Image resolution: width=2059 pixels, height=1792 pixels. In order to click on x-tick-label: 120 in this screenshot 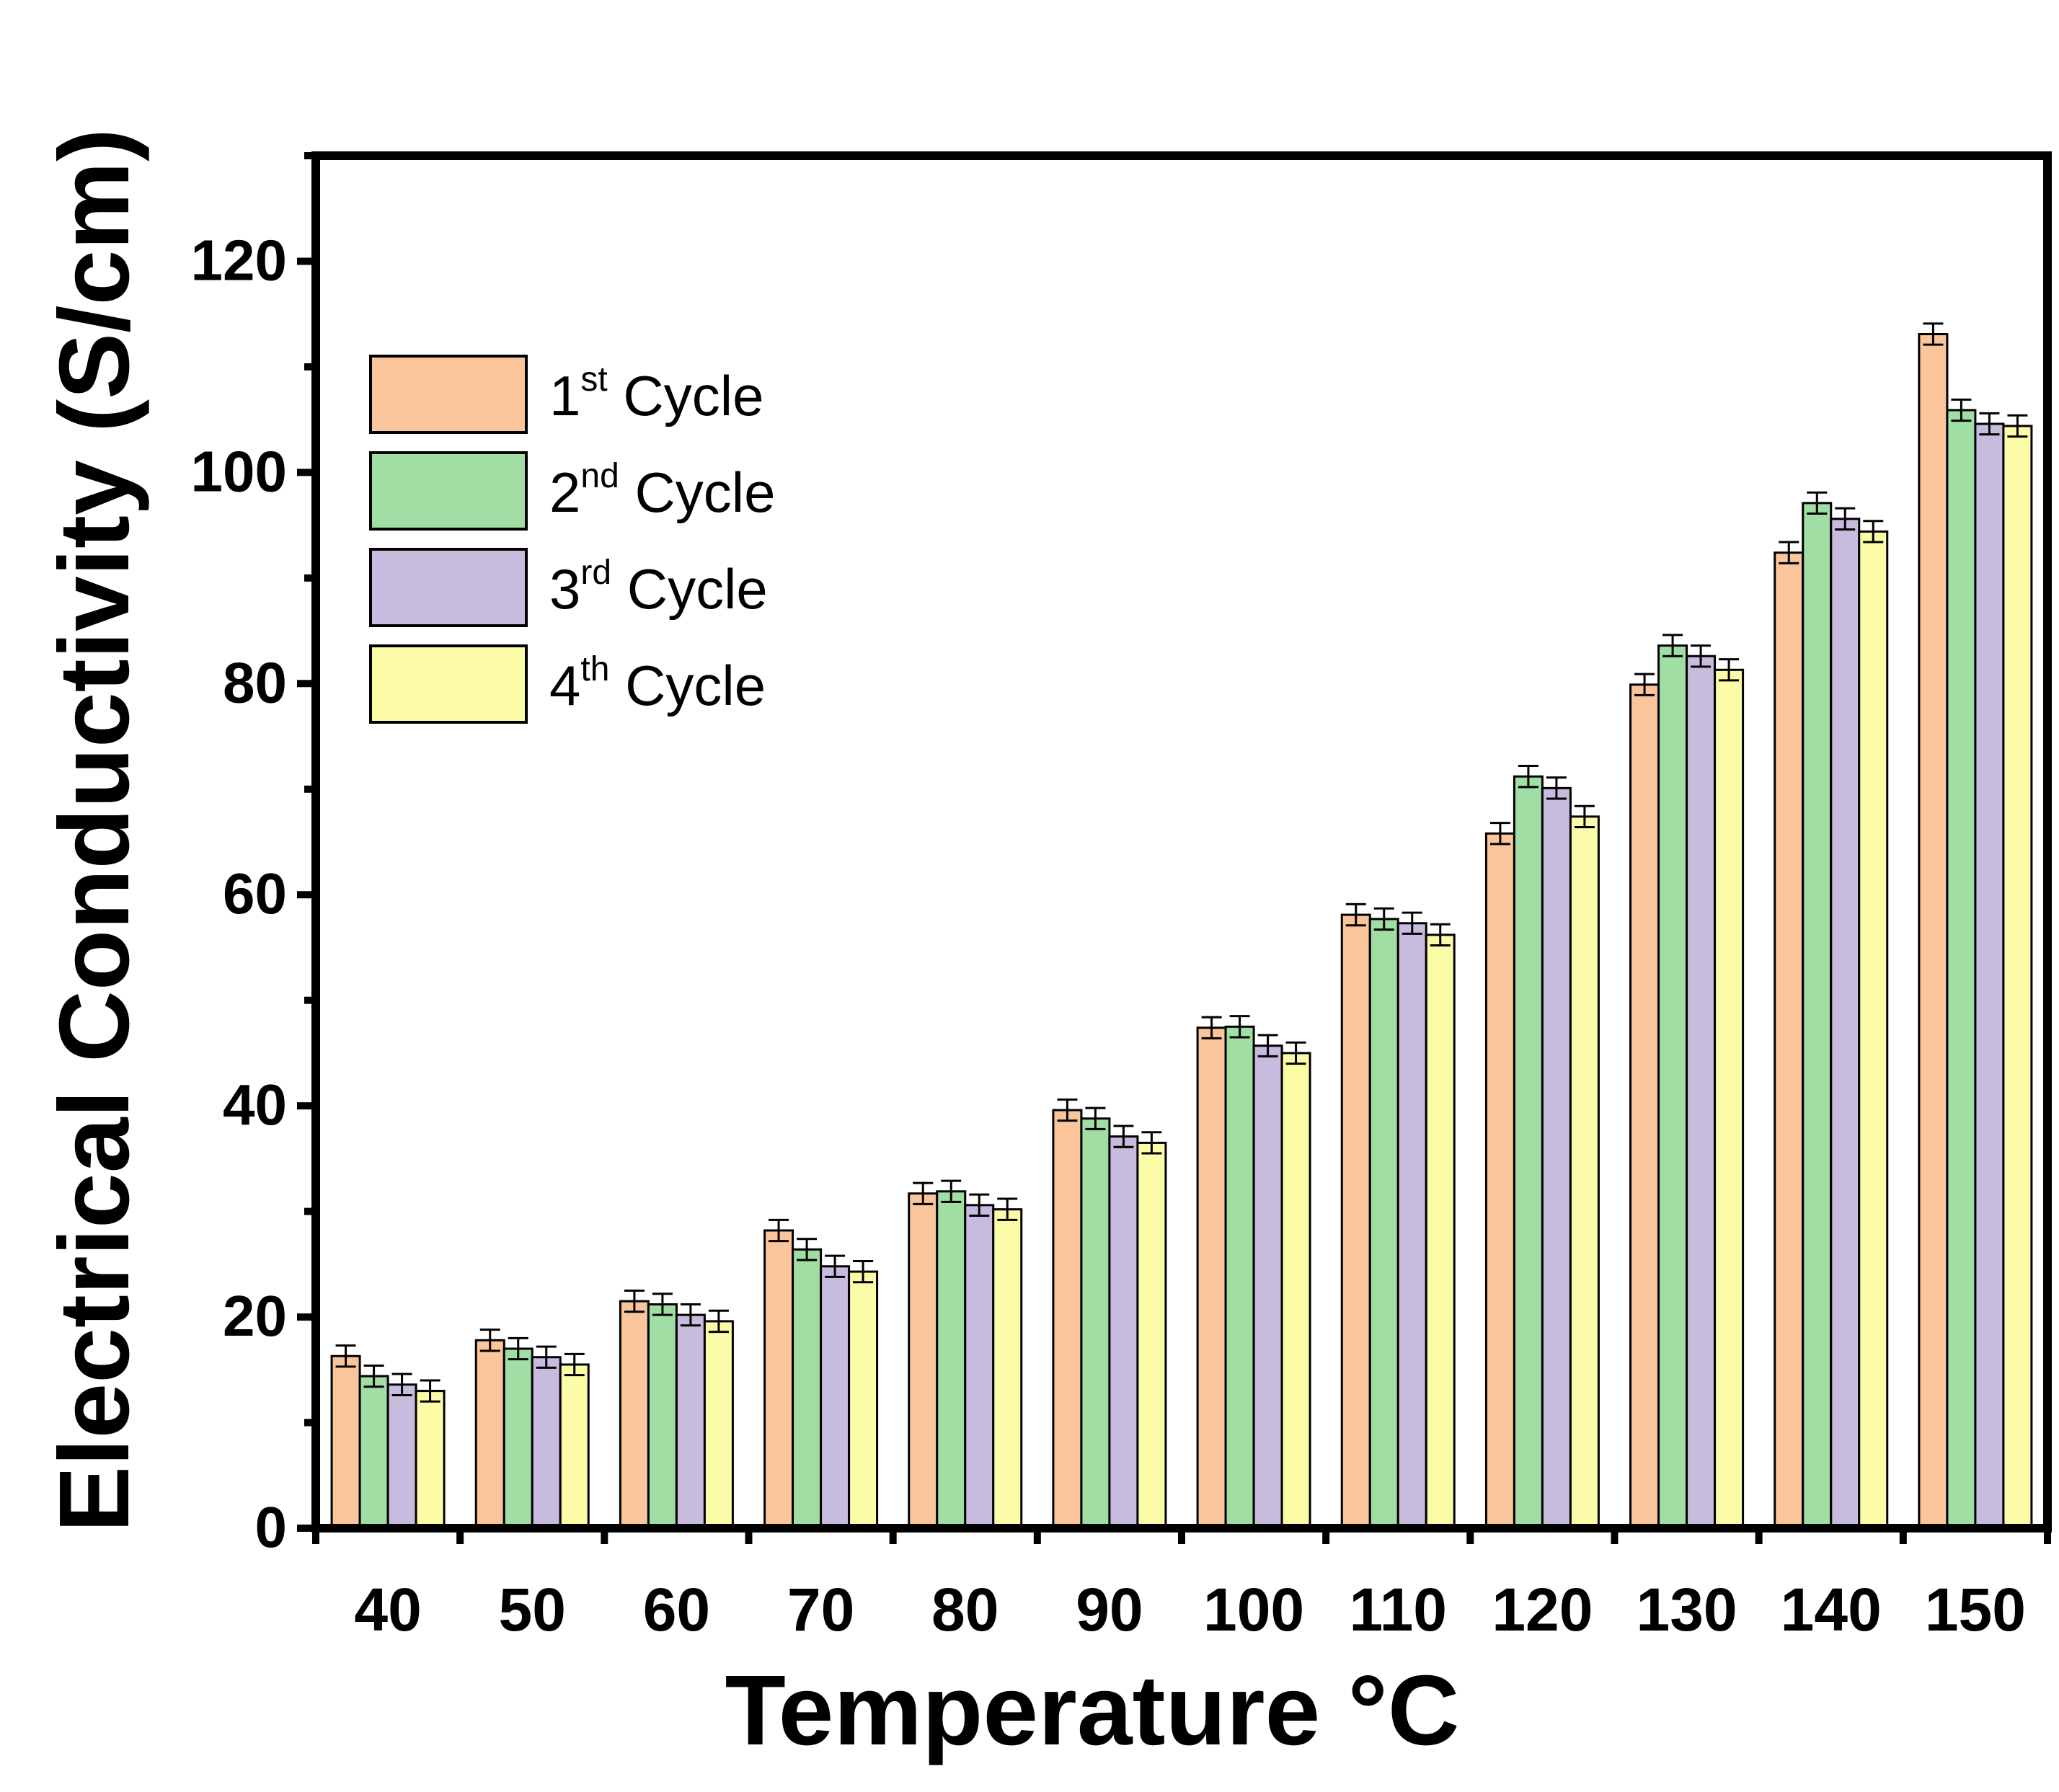, I will do `click(1542, 1610)`.